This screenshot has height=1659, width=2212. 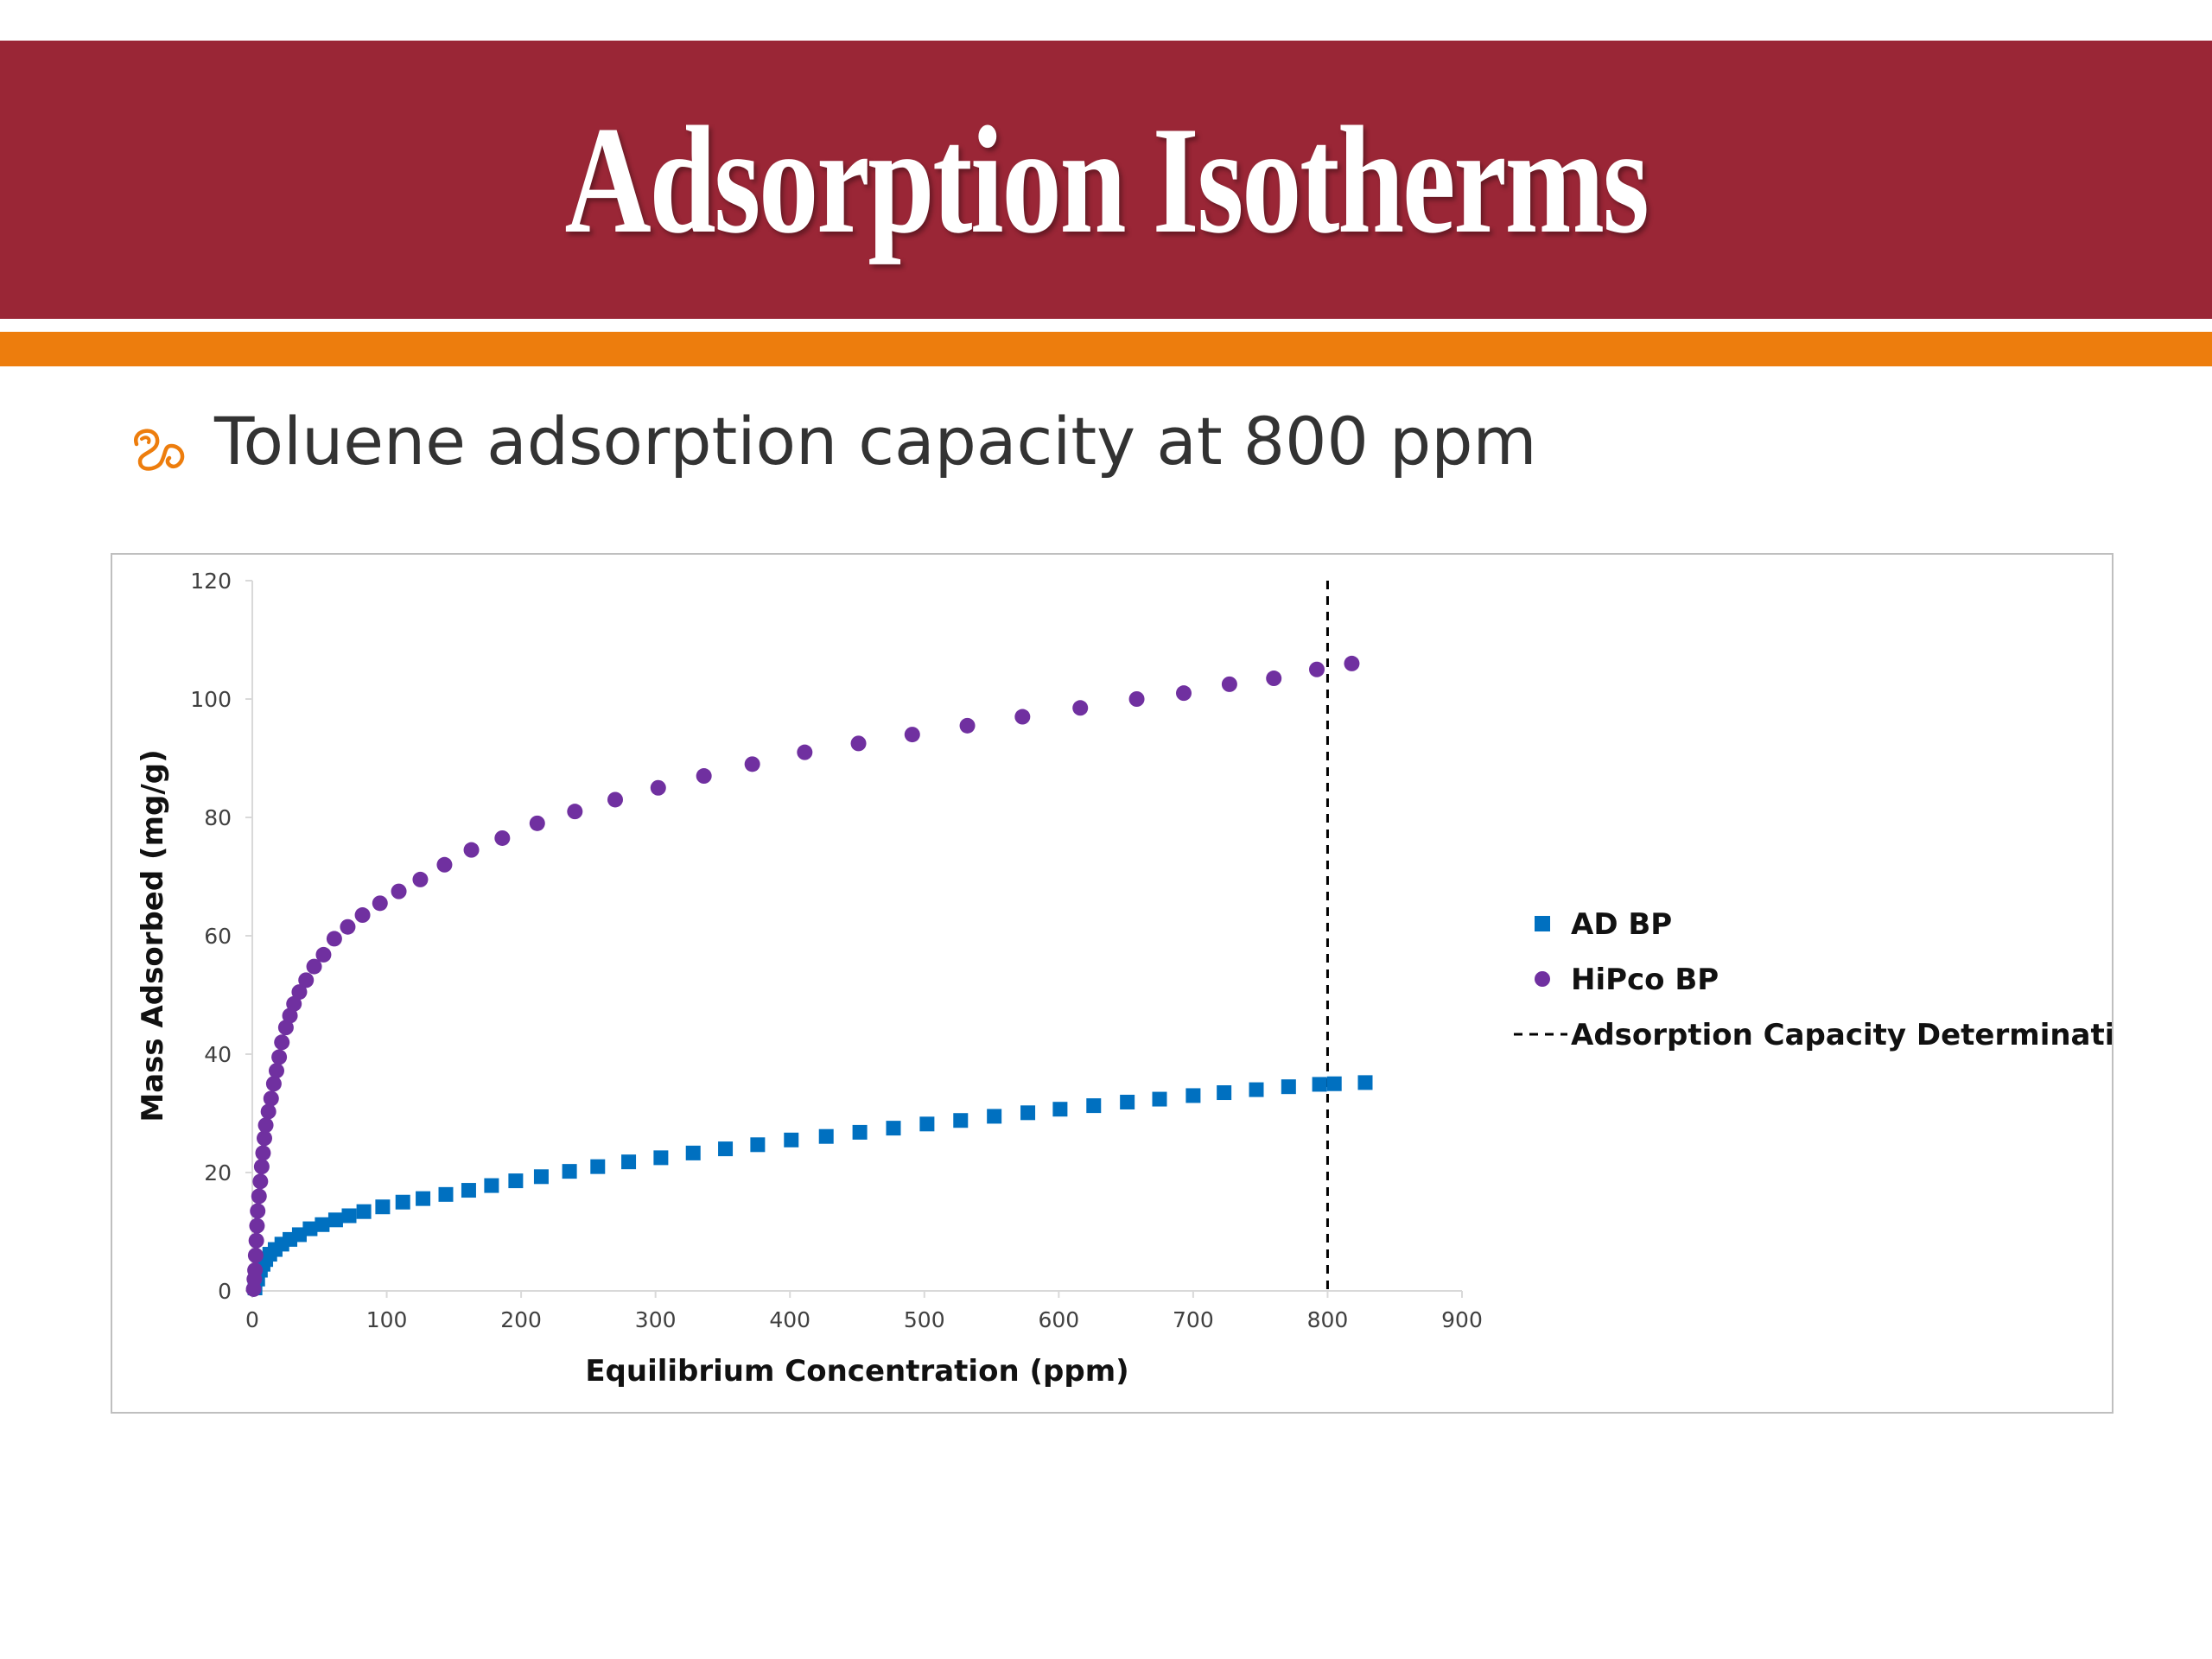 What do you see at coordinates (1058, 1319) in the screenshot?
I see `x-tick-label: 600` at bounding box center [1058, 1319].